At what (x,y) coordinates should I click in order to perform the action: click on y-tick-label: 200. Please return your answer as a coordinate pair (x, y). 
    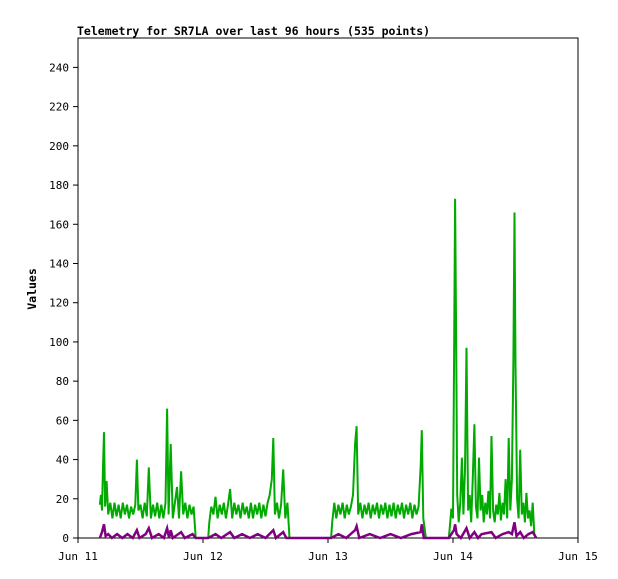
    Looking at the image, I should click on (59, 146).